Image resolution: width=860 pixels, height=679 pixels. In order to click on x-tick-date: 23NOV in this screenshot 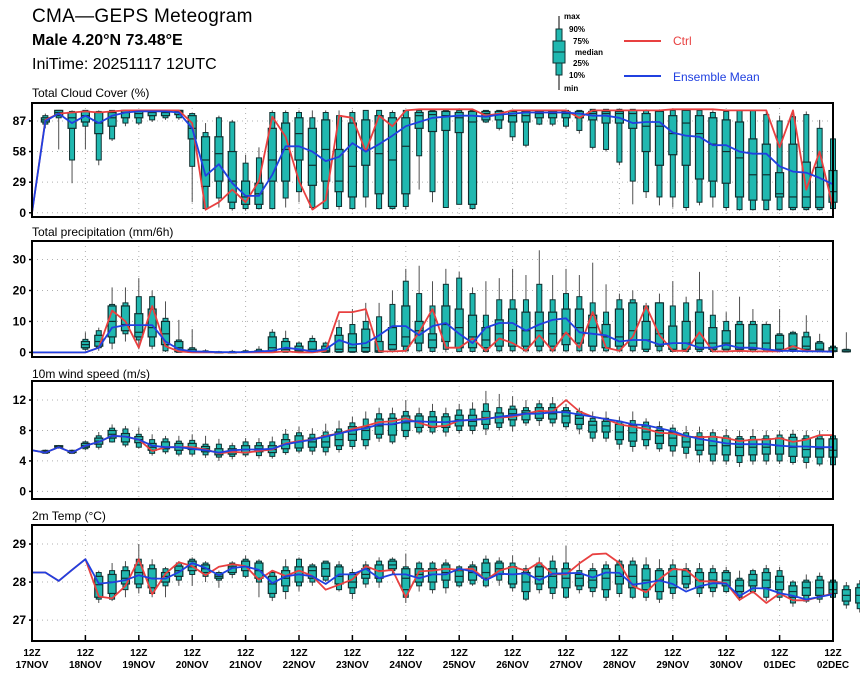, I will do `click(352, 665)`.